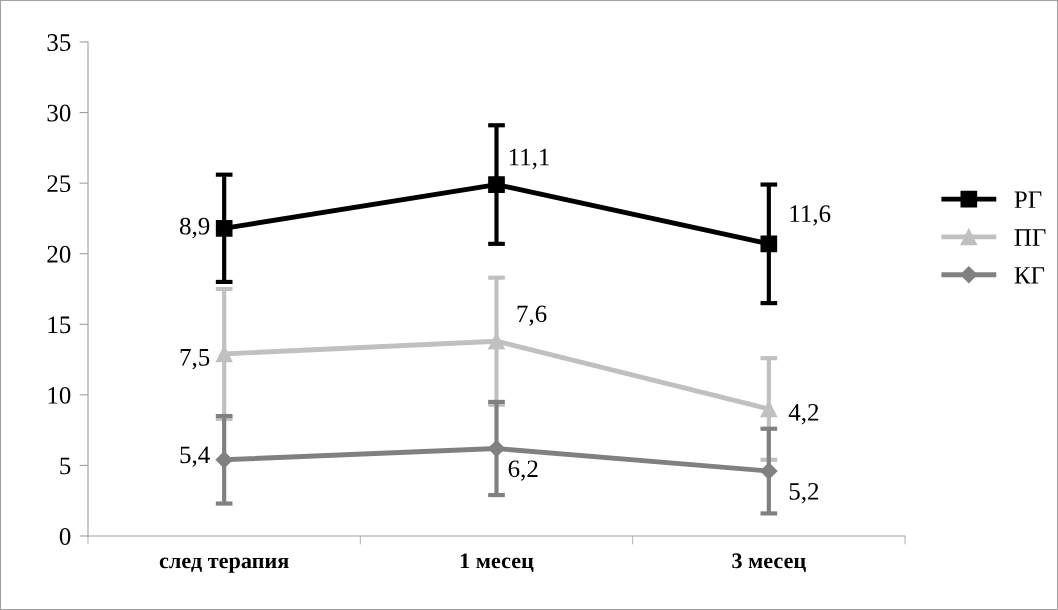  Describe the element at coordinates (769, 562) in the screenshot. I see `x-tick-label: 3 месец` at that location.